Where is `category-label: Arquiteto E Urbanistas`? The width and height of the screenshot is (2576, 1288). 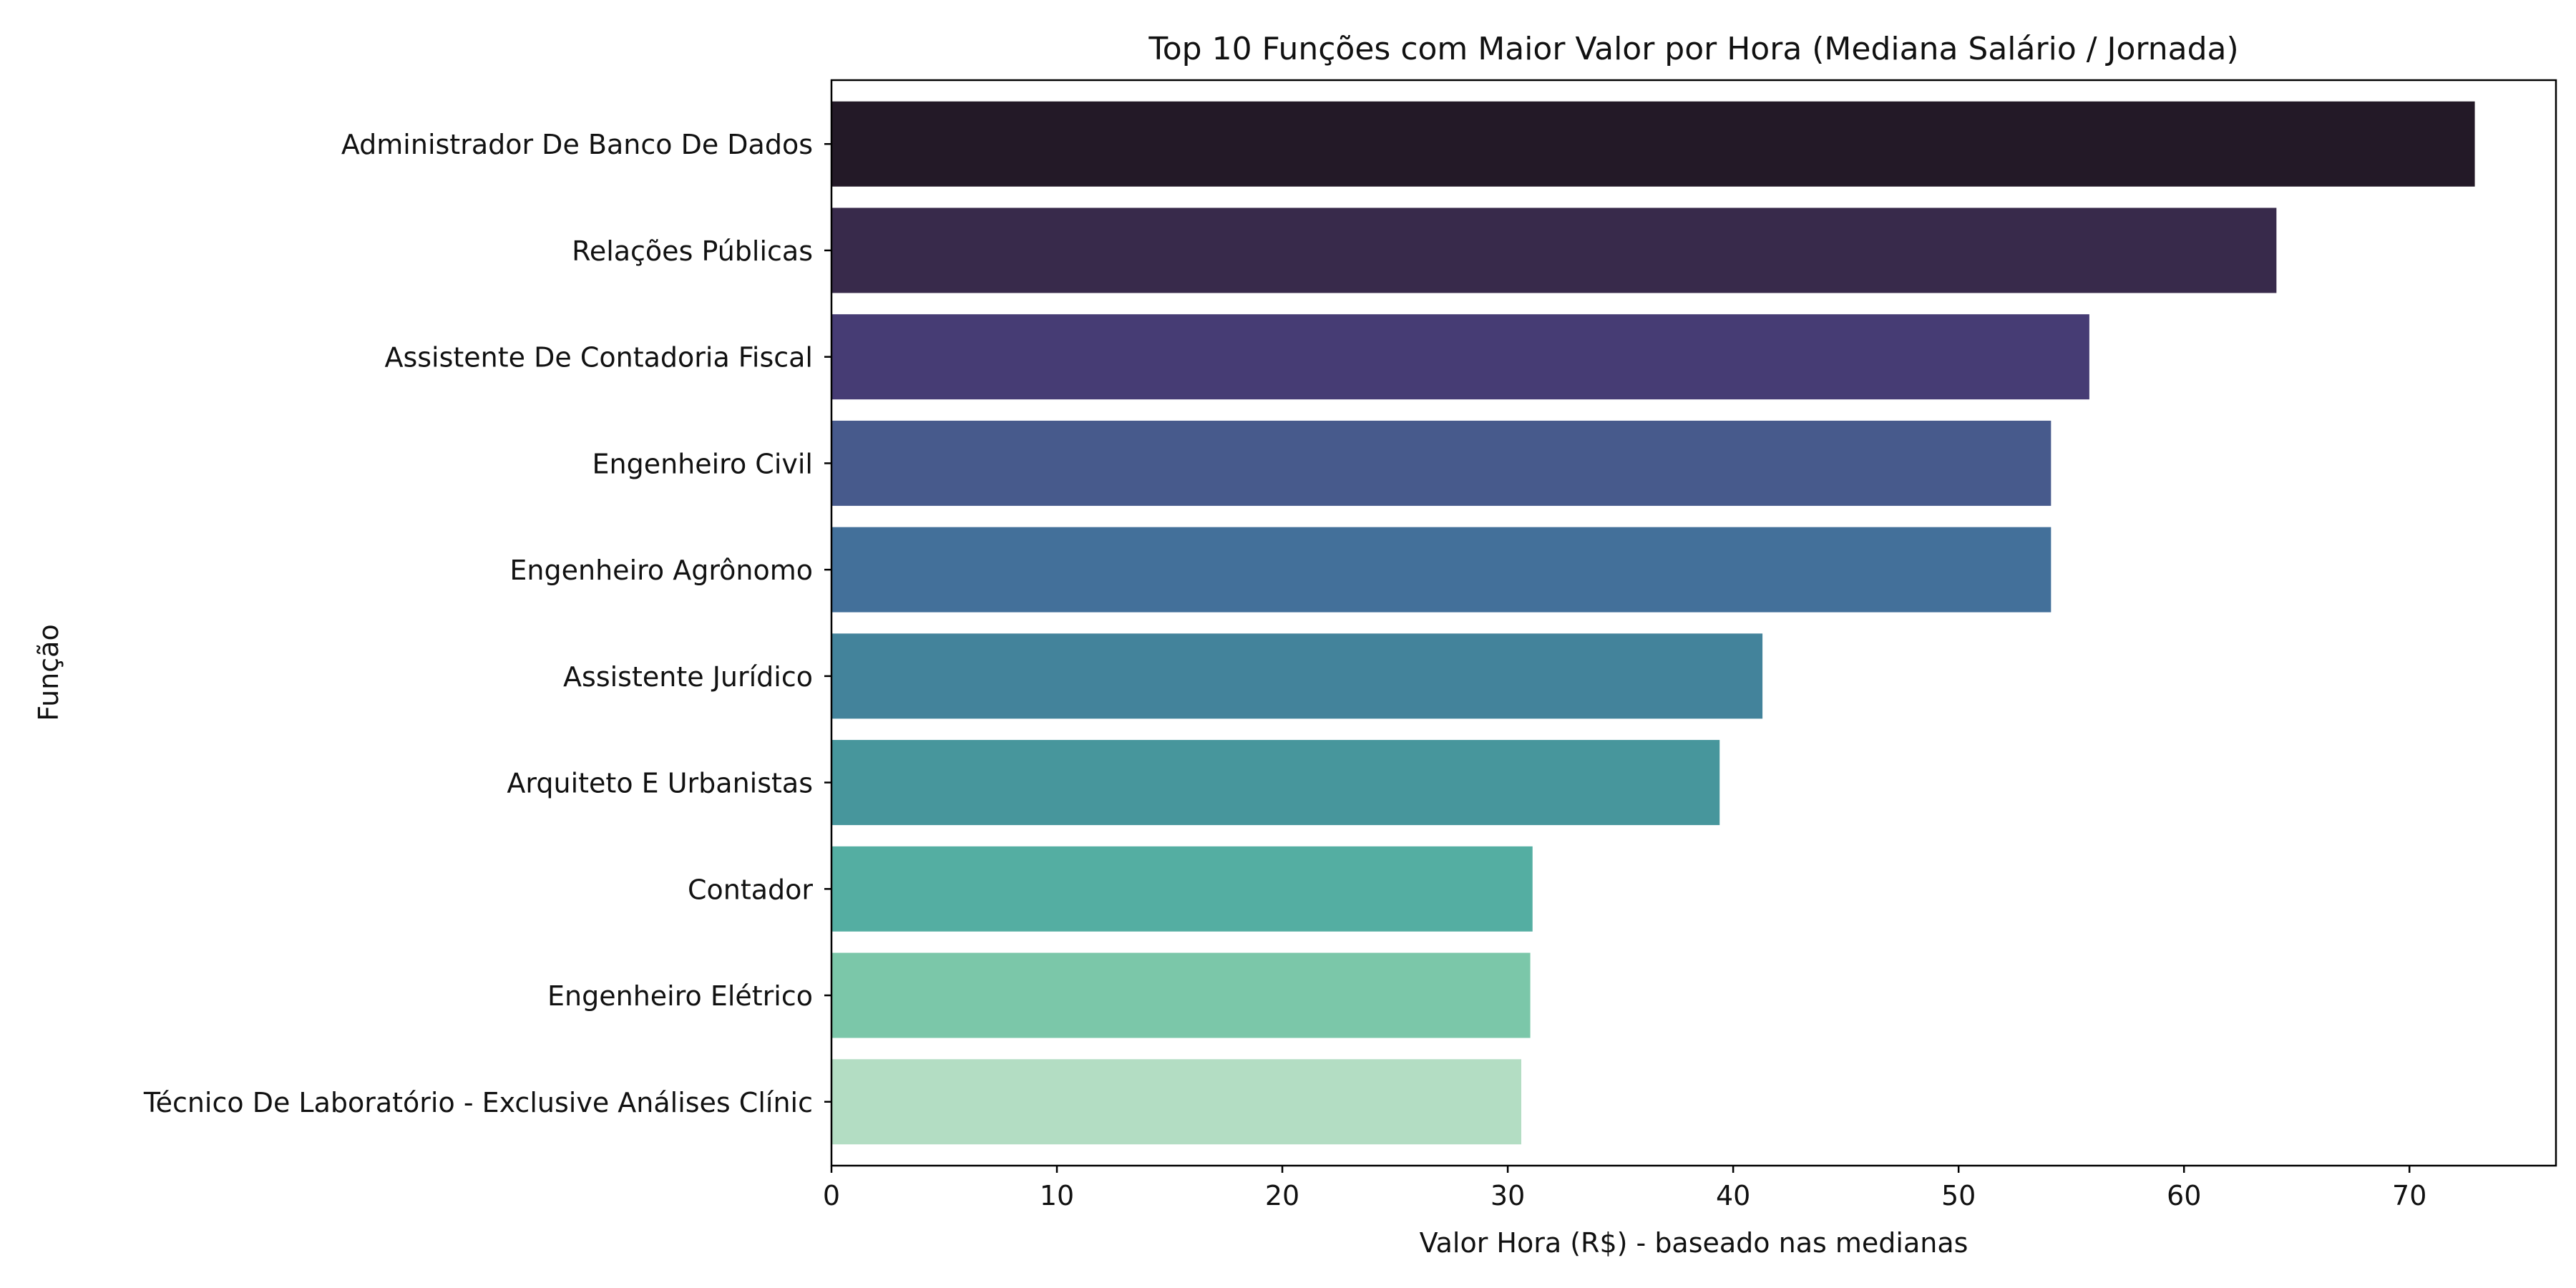 category-label: Arquiteto E Urbanistas is located at coordinates (660, 783).